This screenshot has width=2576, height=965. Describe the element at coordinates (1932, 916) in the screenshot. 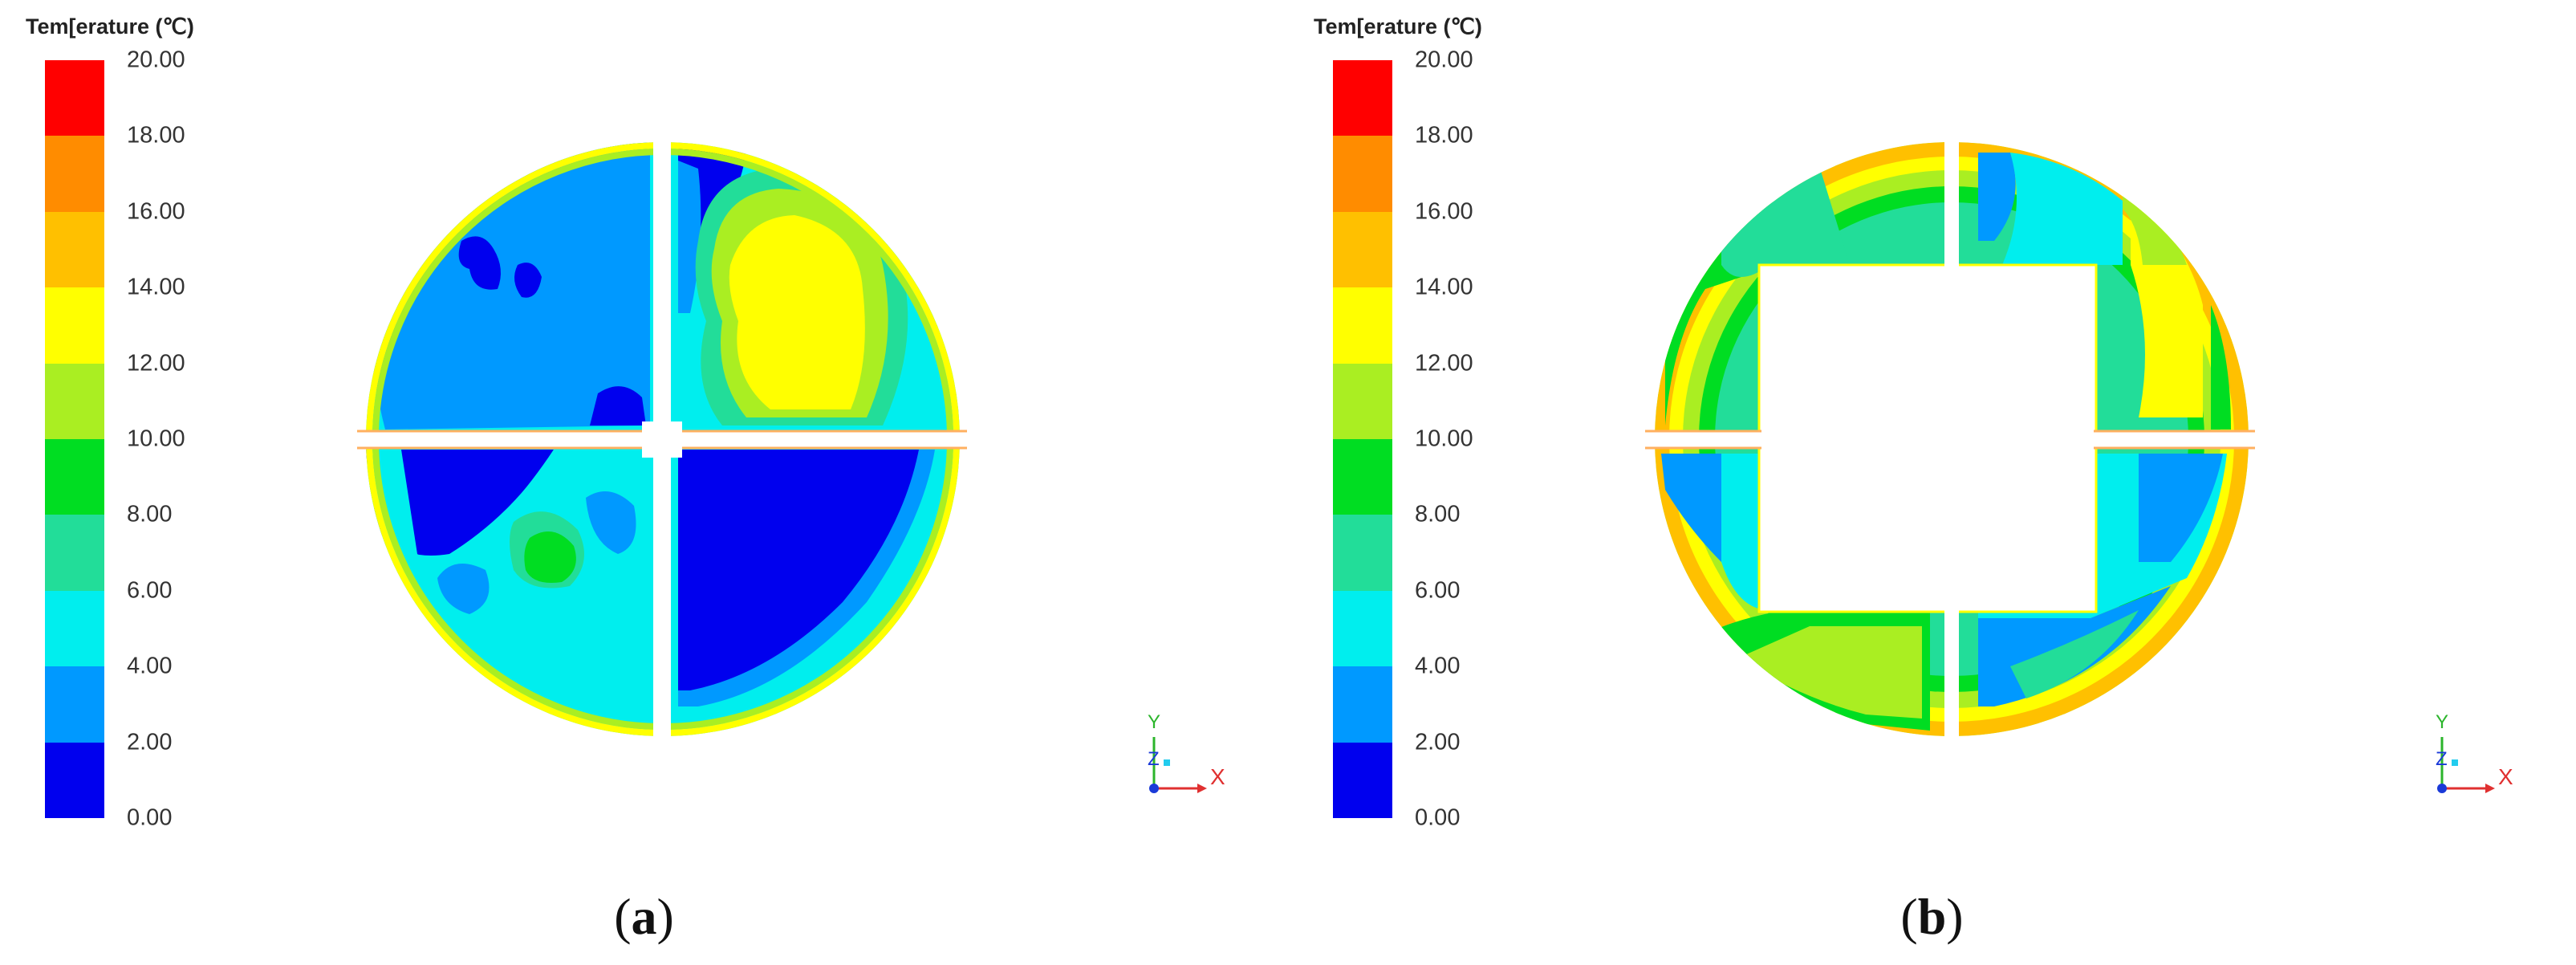

I see `caption-b: (b)` at that location.